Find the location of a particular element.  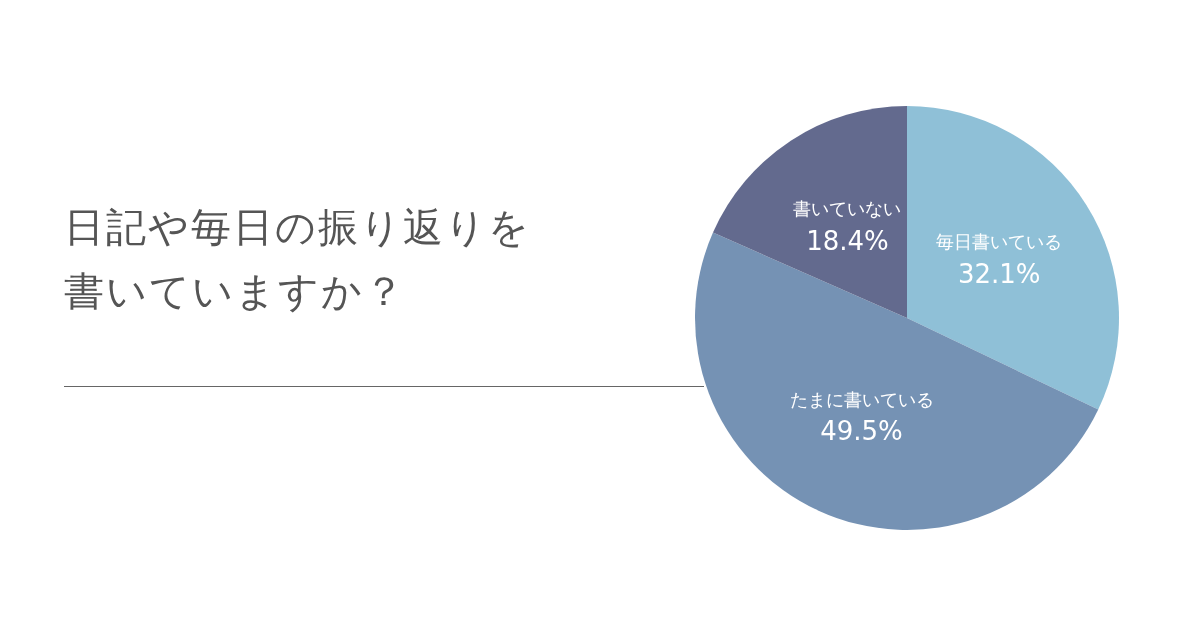

text: 日記や毎日の振り返りを書いていますか？ is located at coordinates (298, 259).